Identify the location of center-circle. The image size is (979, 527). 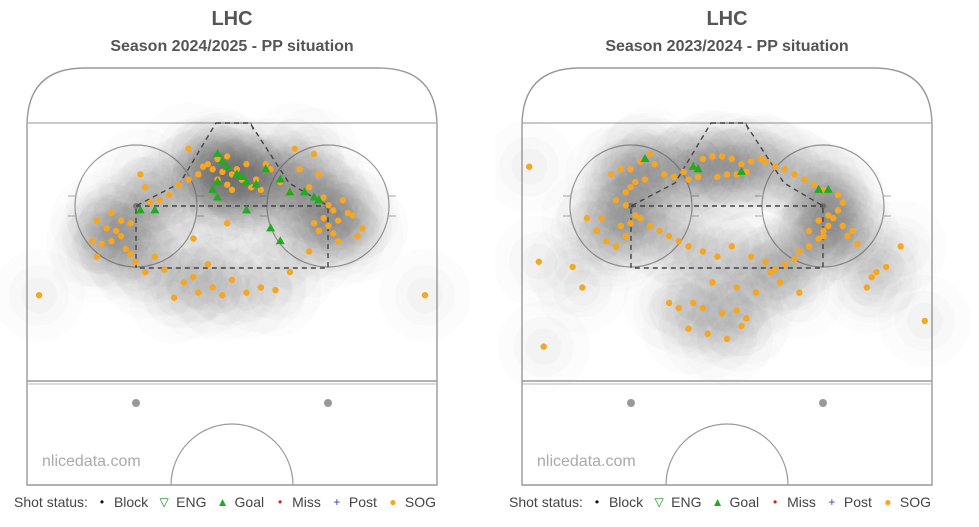
(232, 454).